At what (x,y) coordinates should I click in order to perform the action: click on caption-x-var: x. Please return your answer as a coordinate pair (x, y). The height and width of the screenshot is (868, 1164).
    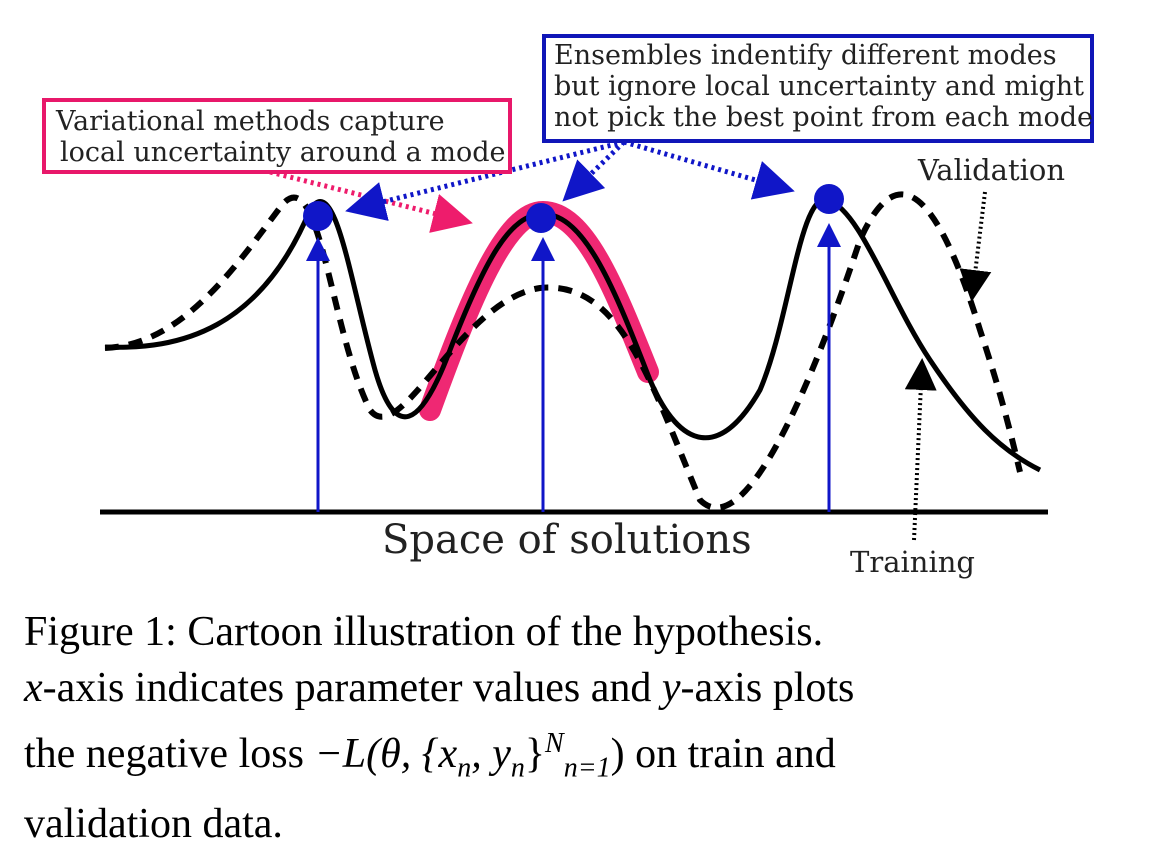
    Looking at the image, I should click on (33, 688).